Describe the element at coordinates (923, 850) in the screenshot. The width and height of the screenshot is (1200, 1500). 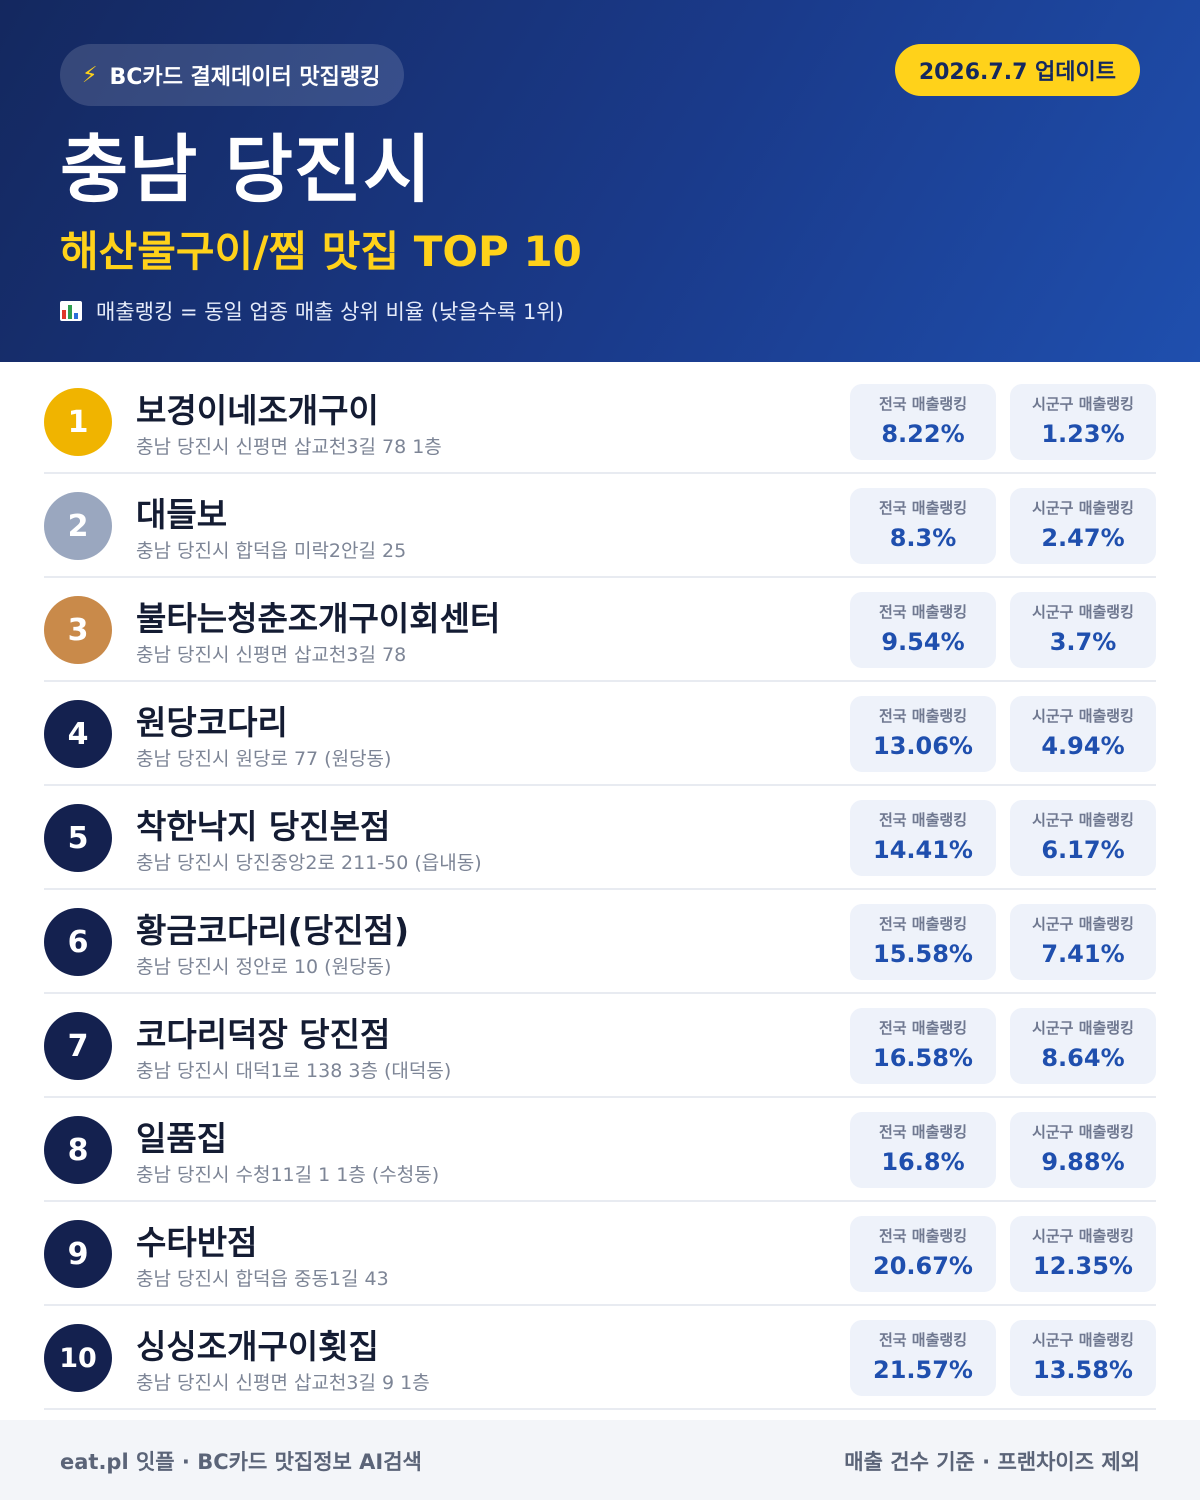
I see `stat-value: 14.41%` at that location.